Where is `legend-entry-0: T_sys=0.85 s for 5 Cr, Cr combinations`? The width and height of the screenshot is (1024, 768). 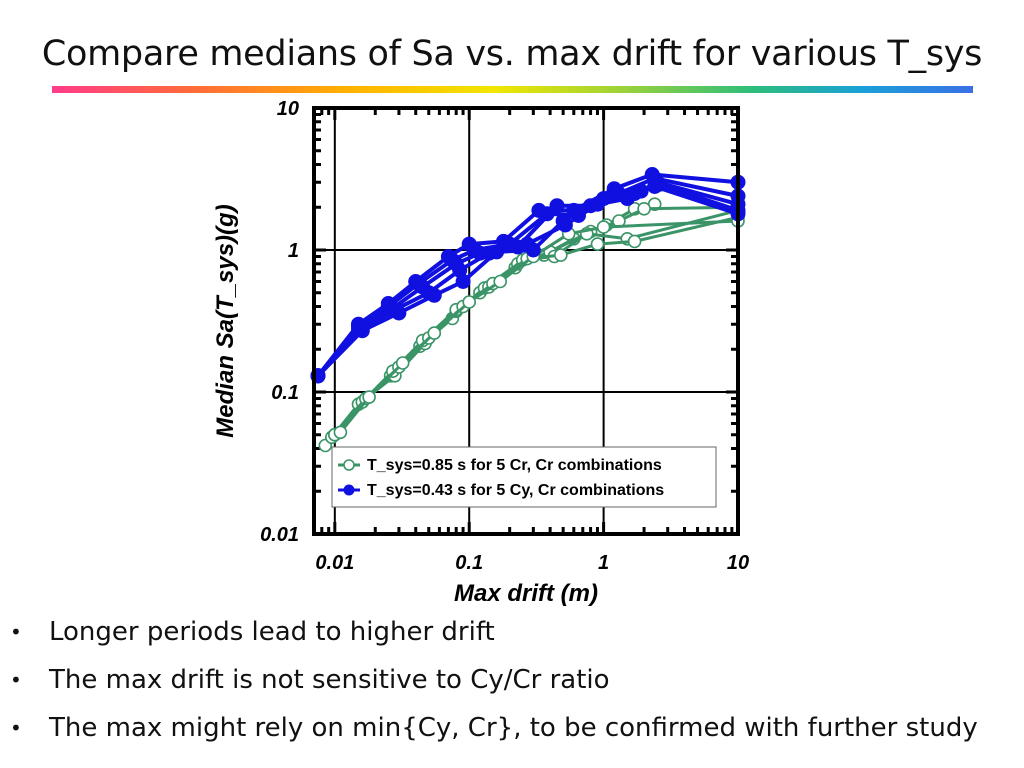
legend-entry-0: T_sys=0.85 s for 5 Cr, Cr combinations is located at coordinates (500, 465).